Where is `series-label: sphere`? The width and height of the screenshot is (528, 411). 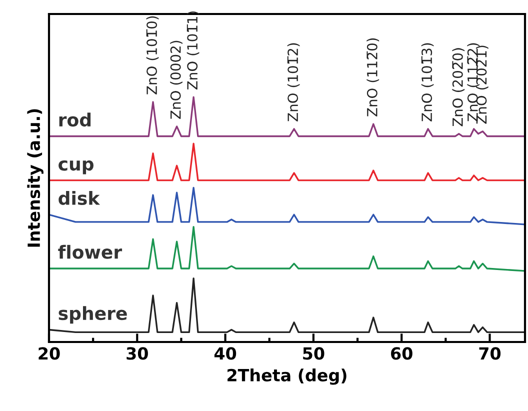 series-label: sphere is located at coordinates (92, 315).